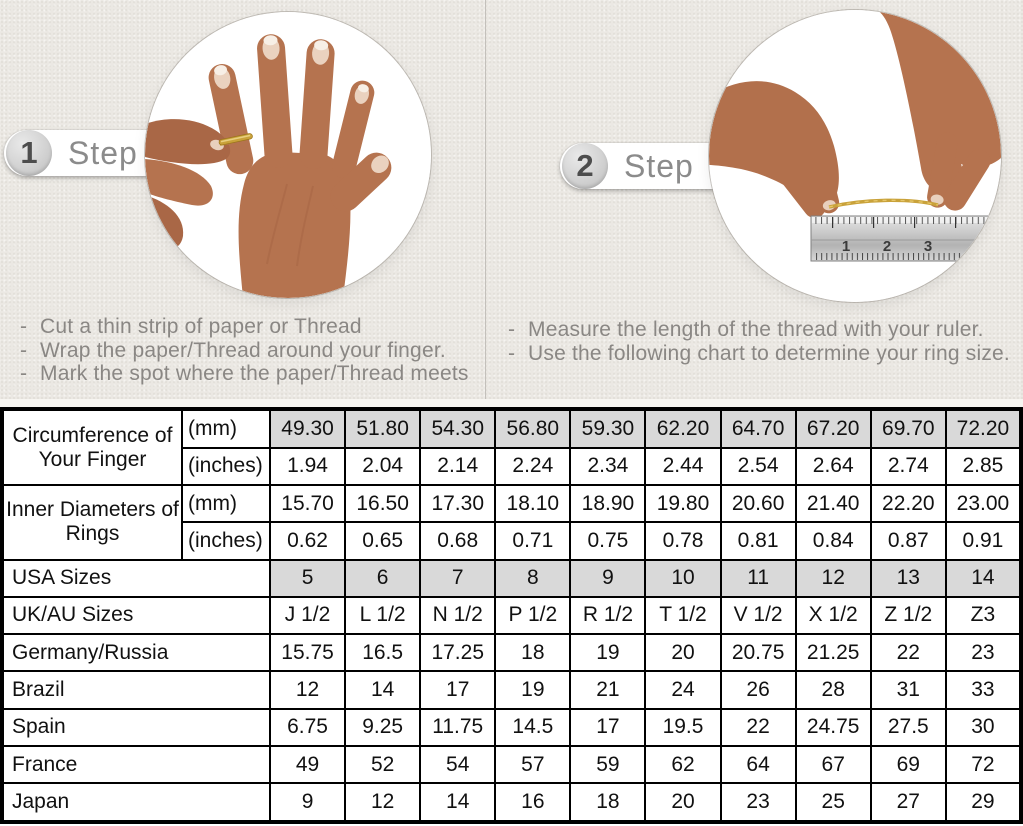  Describe the element at coordinates (758, 541) in the screenshot. I see `size-cell: 0.81` at that location.